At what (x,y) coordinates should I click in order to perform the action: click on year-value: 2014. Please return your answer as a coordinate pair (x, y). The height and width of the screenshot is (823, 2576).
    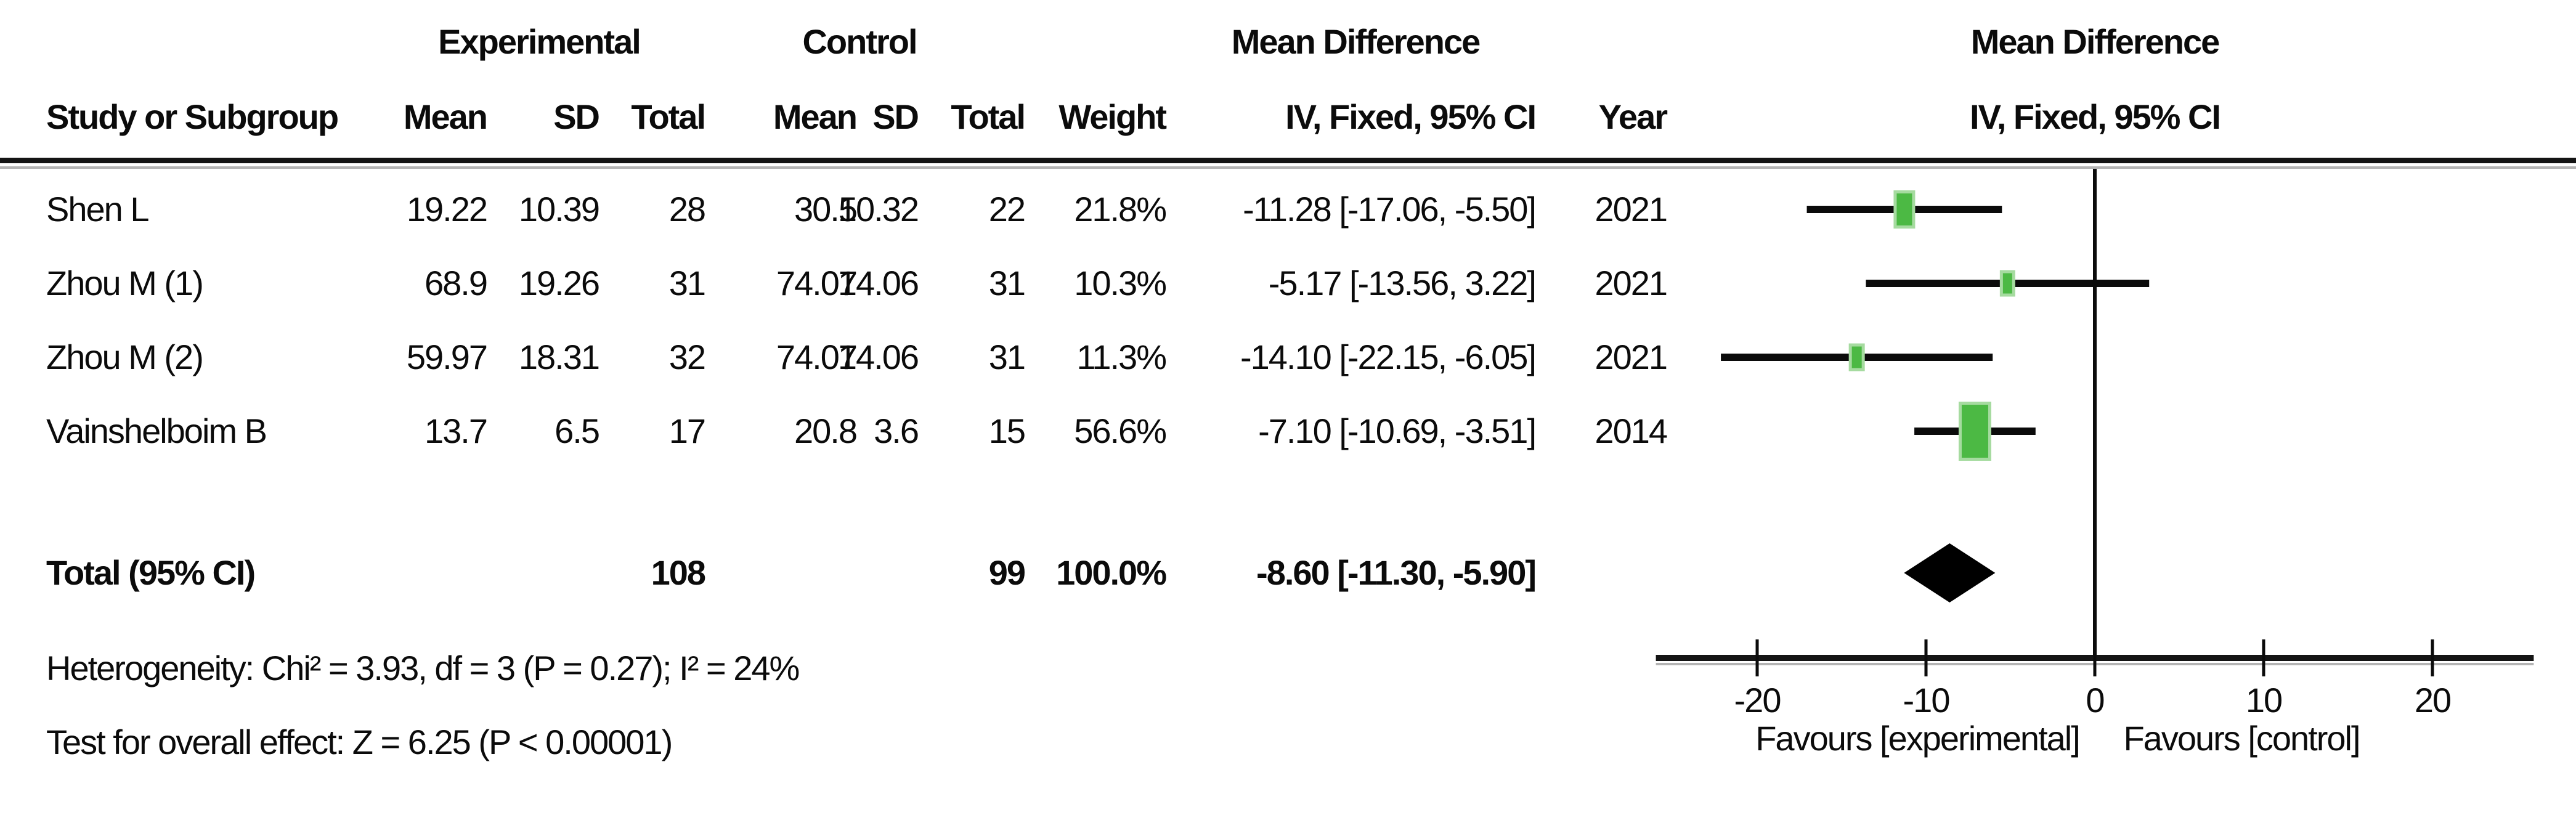
    Looking at the image, I should click on (1631, 431).